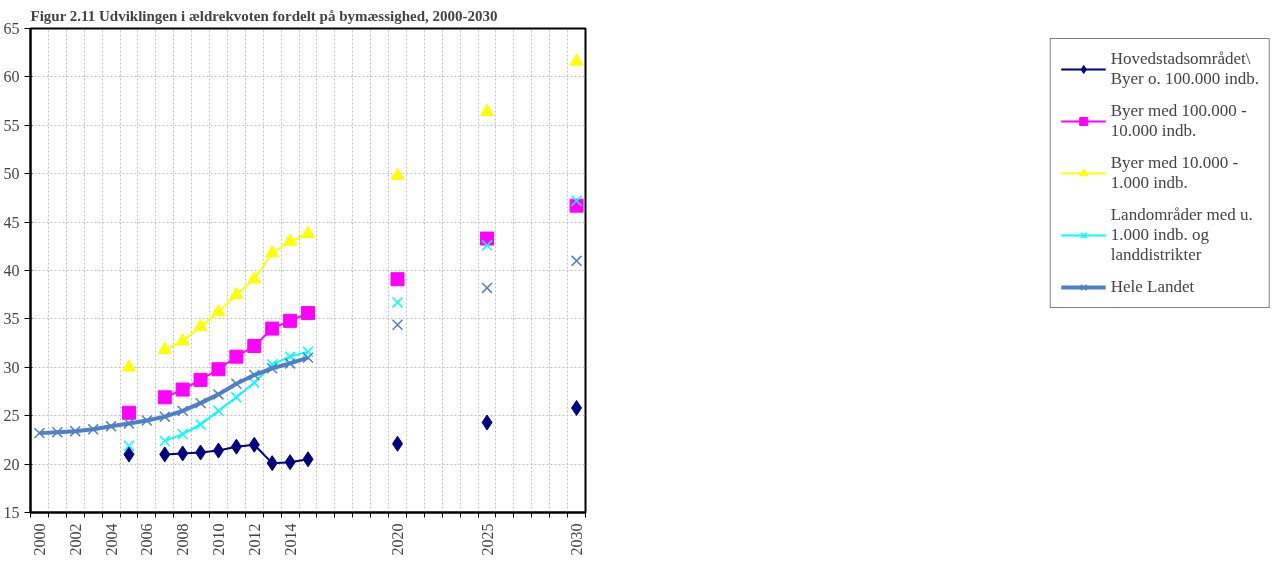 The image size is (1285, 563). Describe the element at coordinates (147, 539) in the screenshot. I see `x-tick-label: 2006` at that location.